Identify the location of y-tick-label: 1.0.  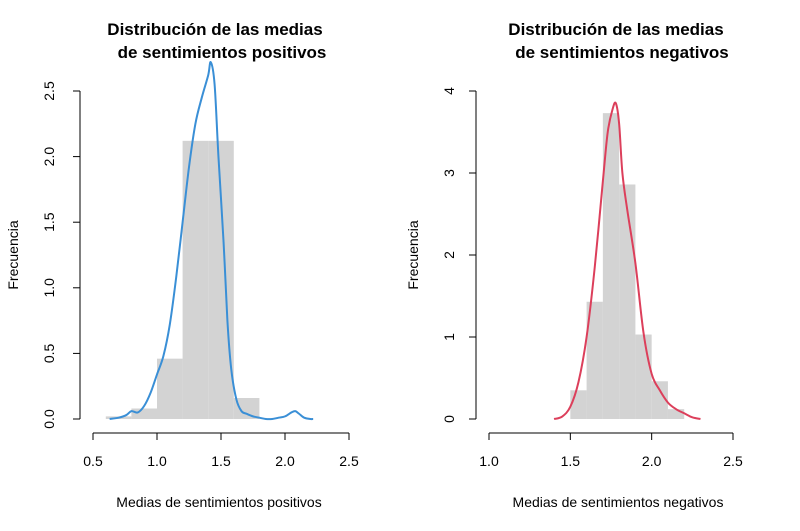
(49, 288).